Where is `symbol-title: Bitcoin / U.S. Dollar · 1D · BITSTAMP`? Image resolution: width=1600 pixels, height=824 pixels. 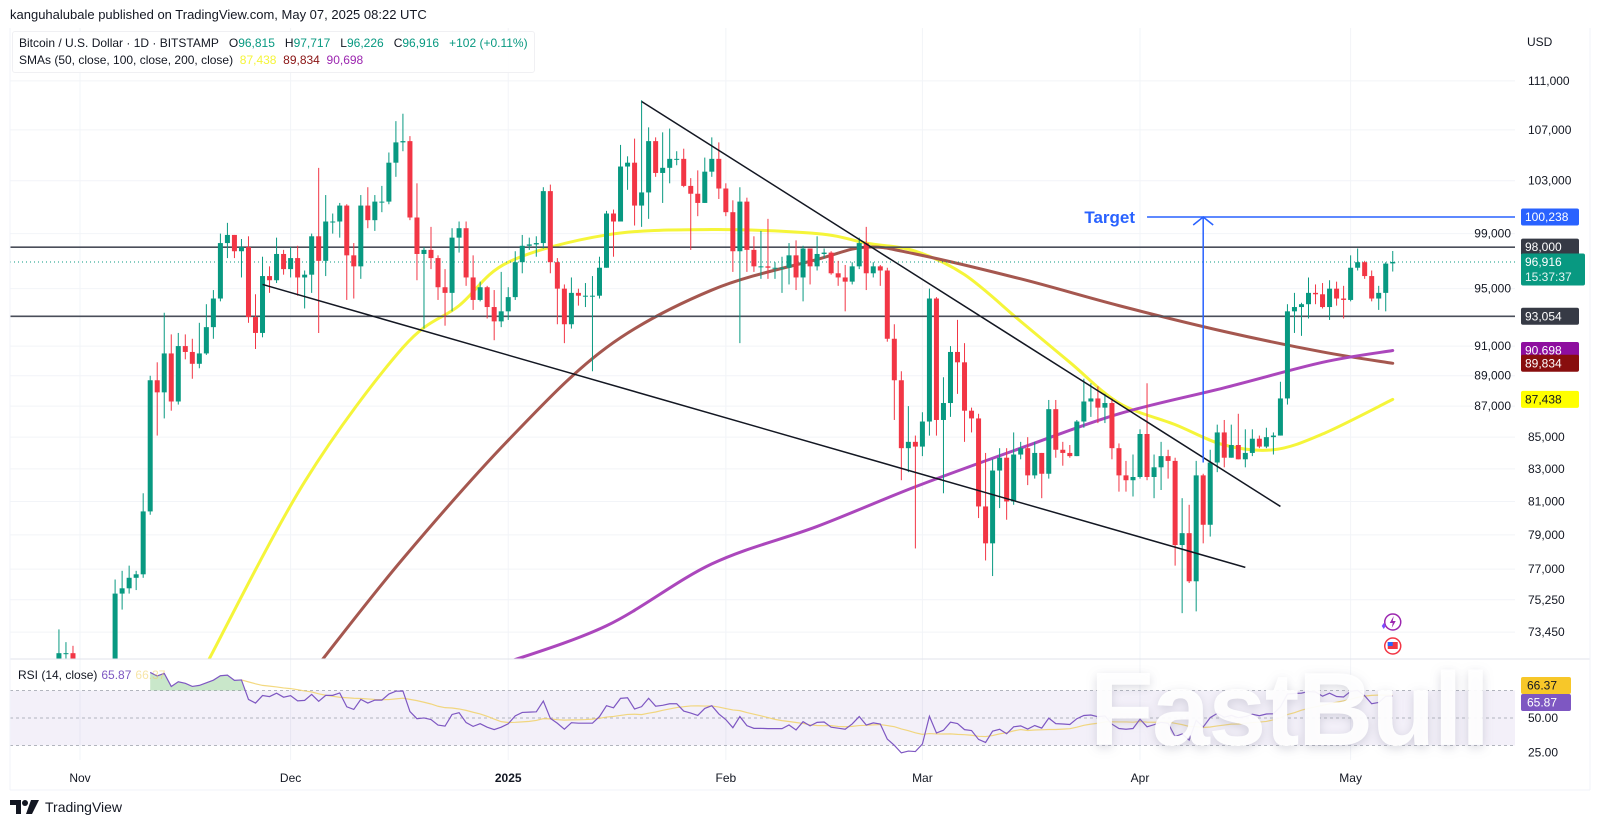
symbol-title: Bitcoin / U.S. Dollar · 1D · BITSTAMP is located at coordinates (119, 43).